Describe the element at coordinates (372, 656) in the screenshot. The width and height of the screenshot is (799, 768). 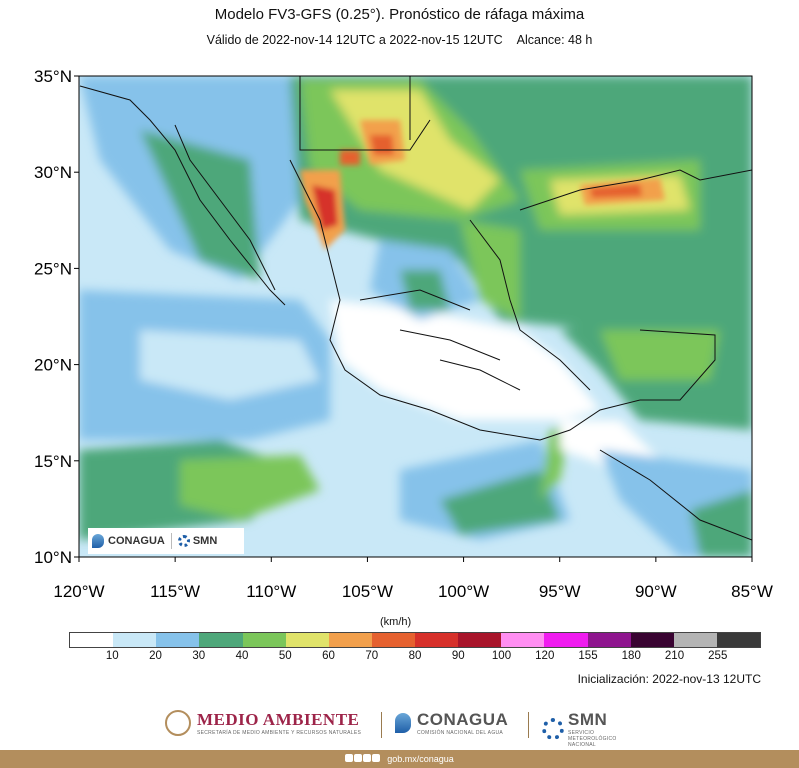
I see `color-scale-label: 70` at that location.